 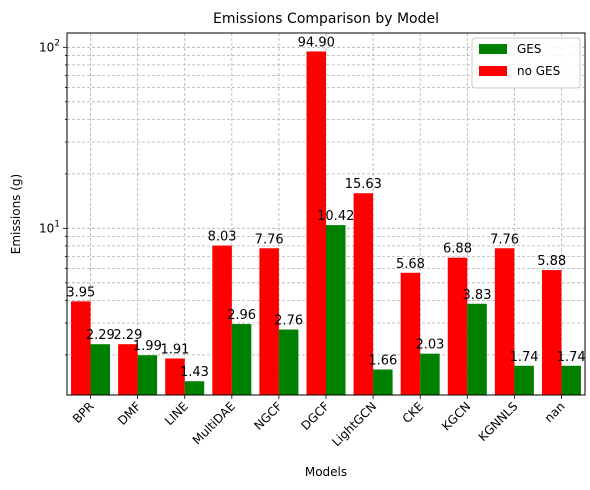 I want to click on x-axis-title: Models, so click(x=326, y=472).